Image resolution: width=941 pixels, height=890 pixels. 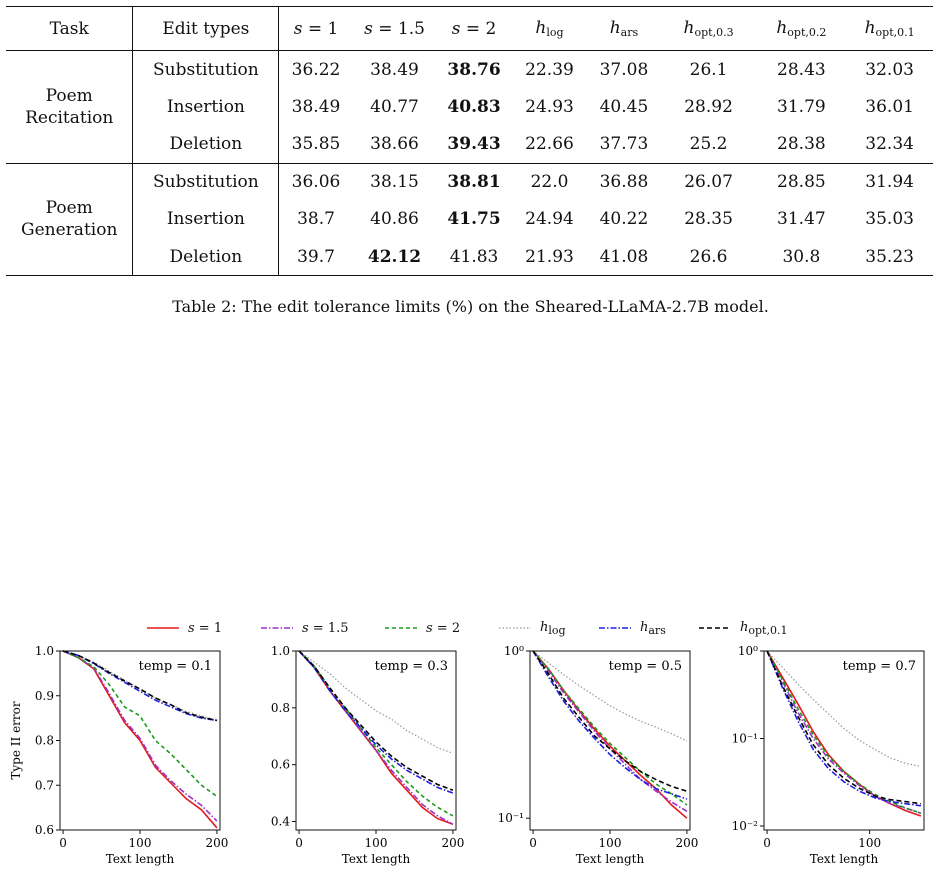 I want to click on header-s15: s = 1.5, so click(x=394, y=28).